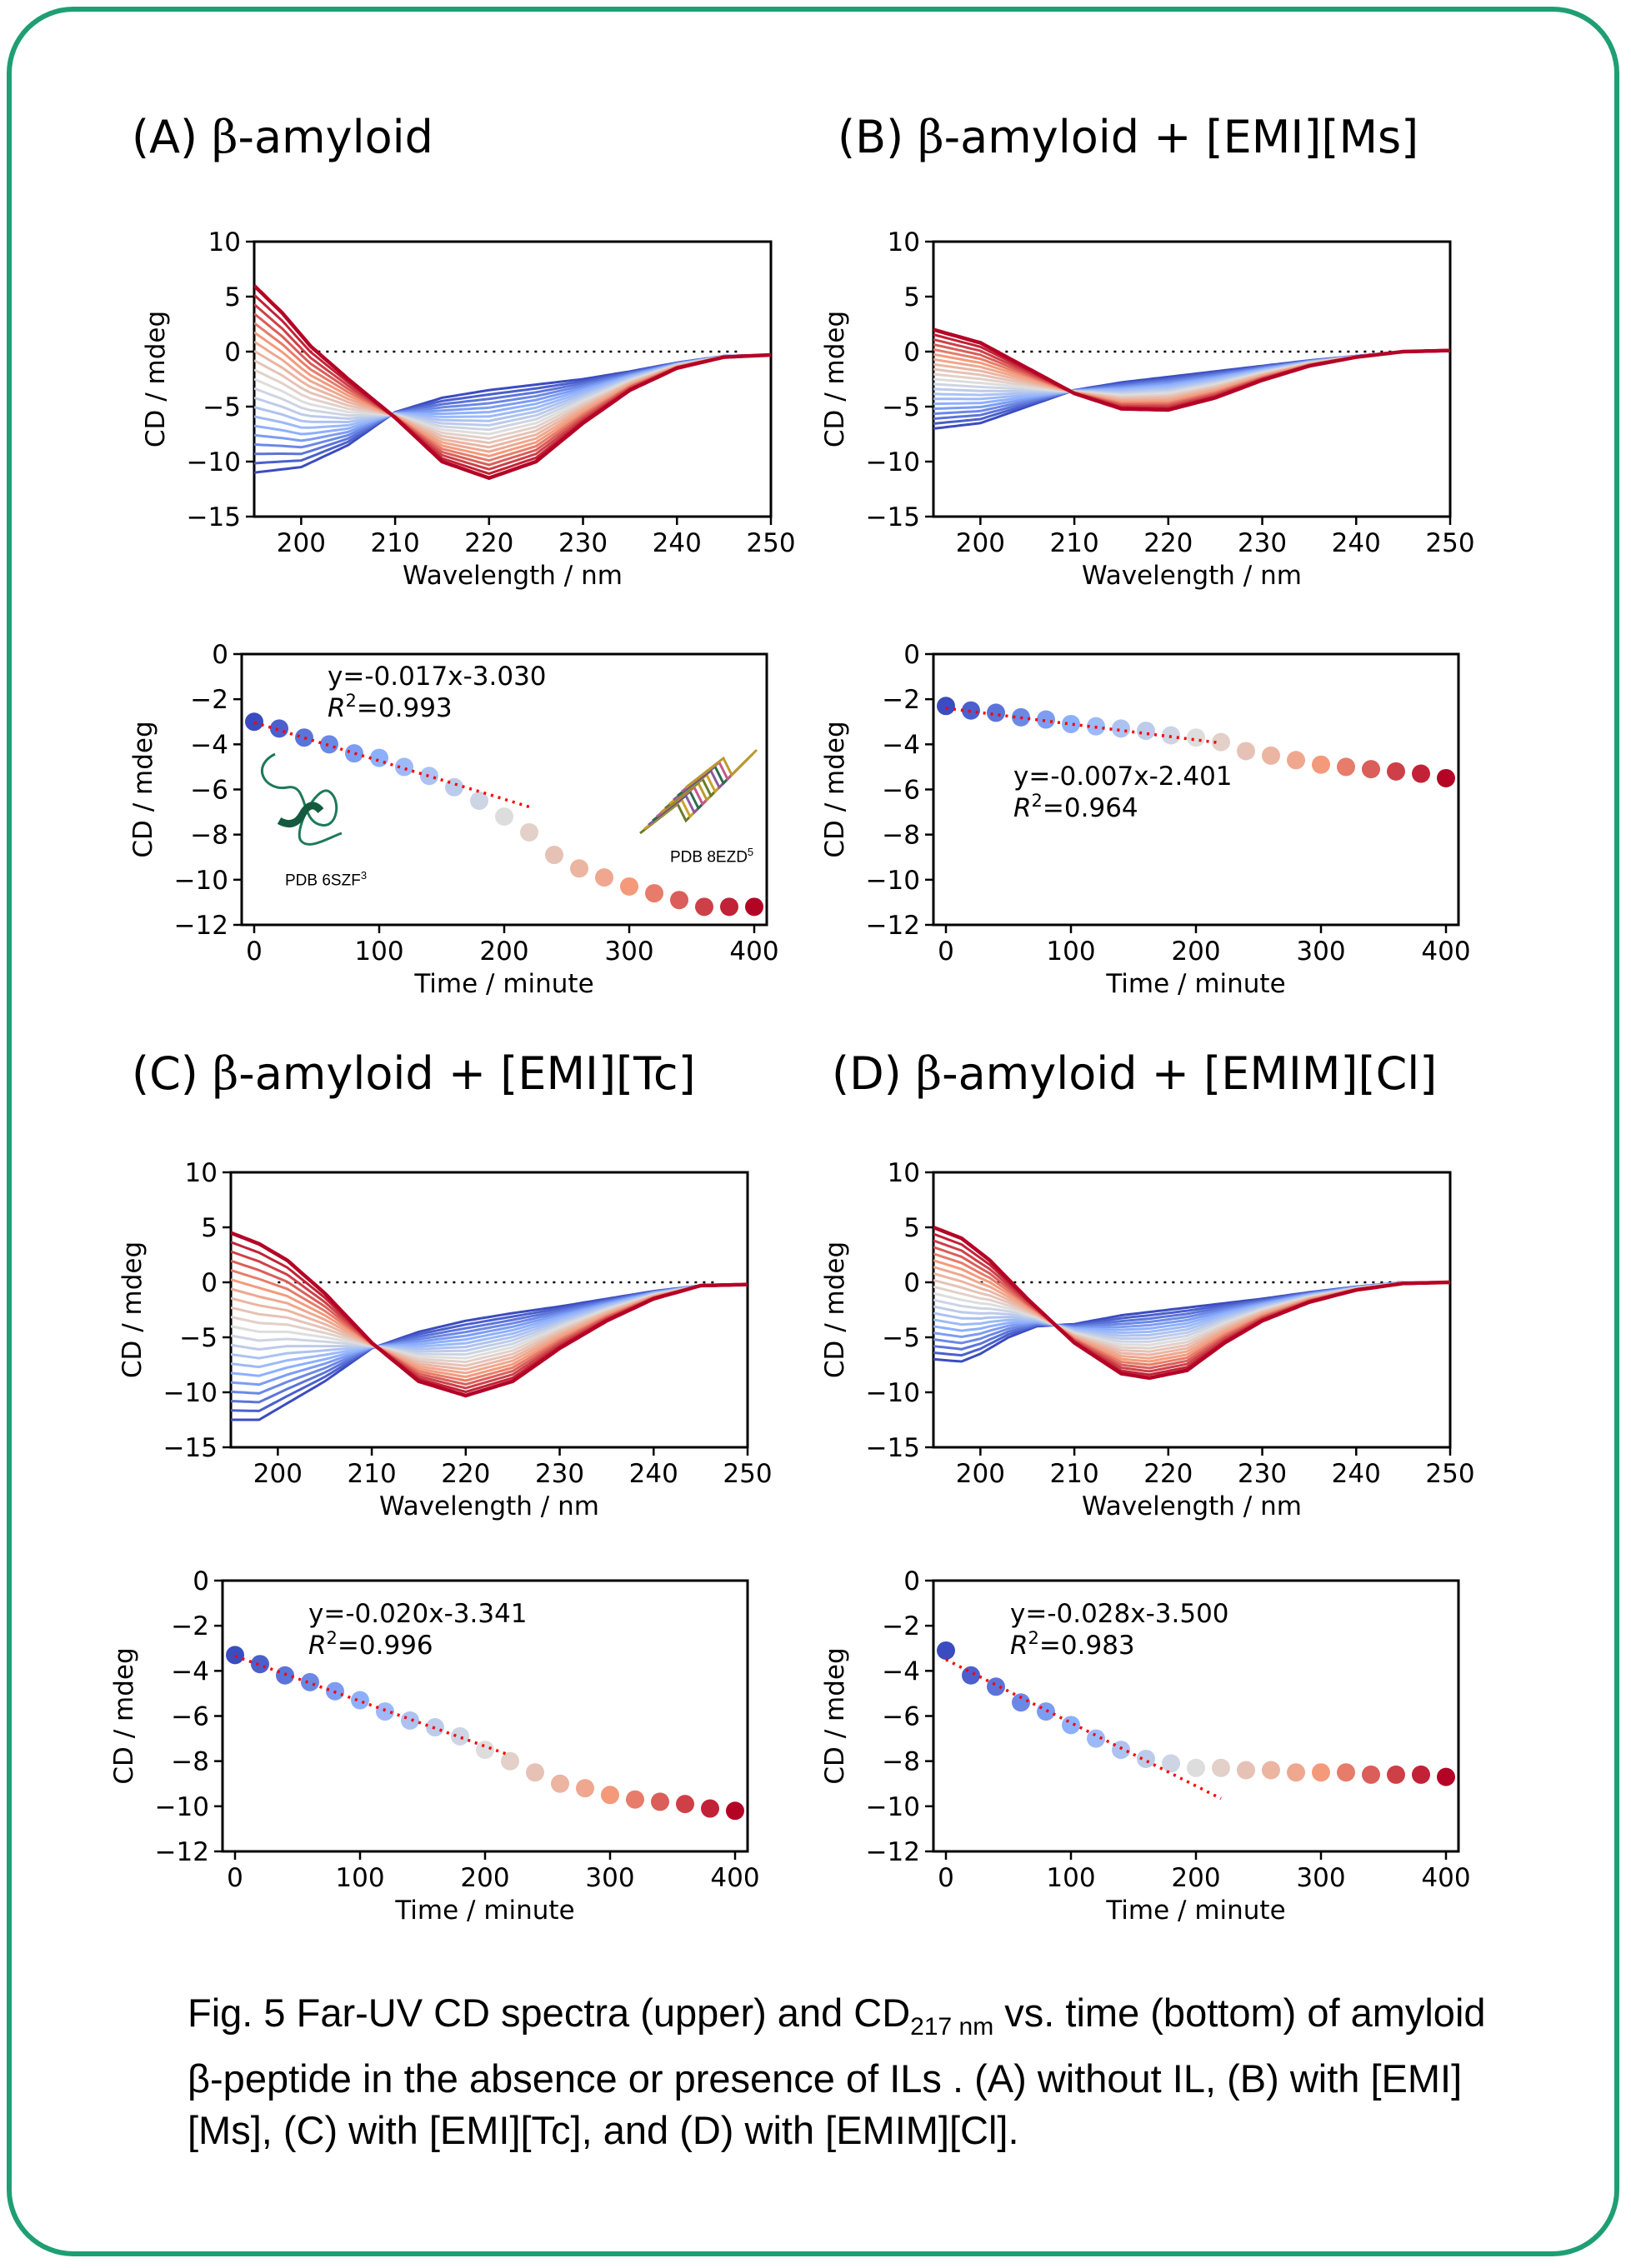  I want to click on panel-letter: (D), so click(874, 1073).